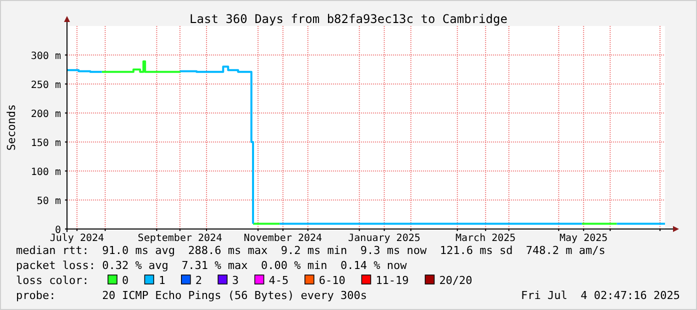 This screenshot has width=697, height=310. I want to click on legend-label: 4-5, so click(278, 280).